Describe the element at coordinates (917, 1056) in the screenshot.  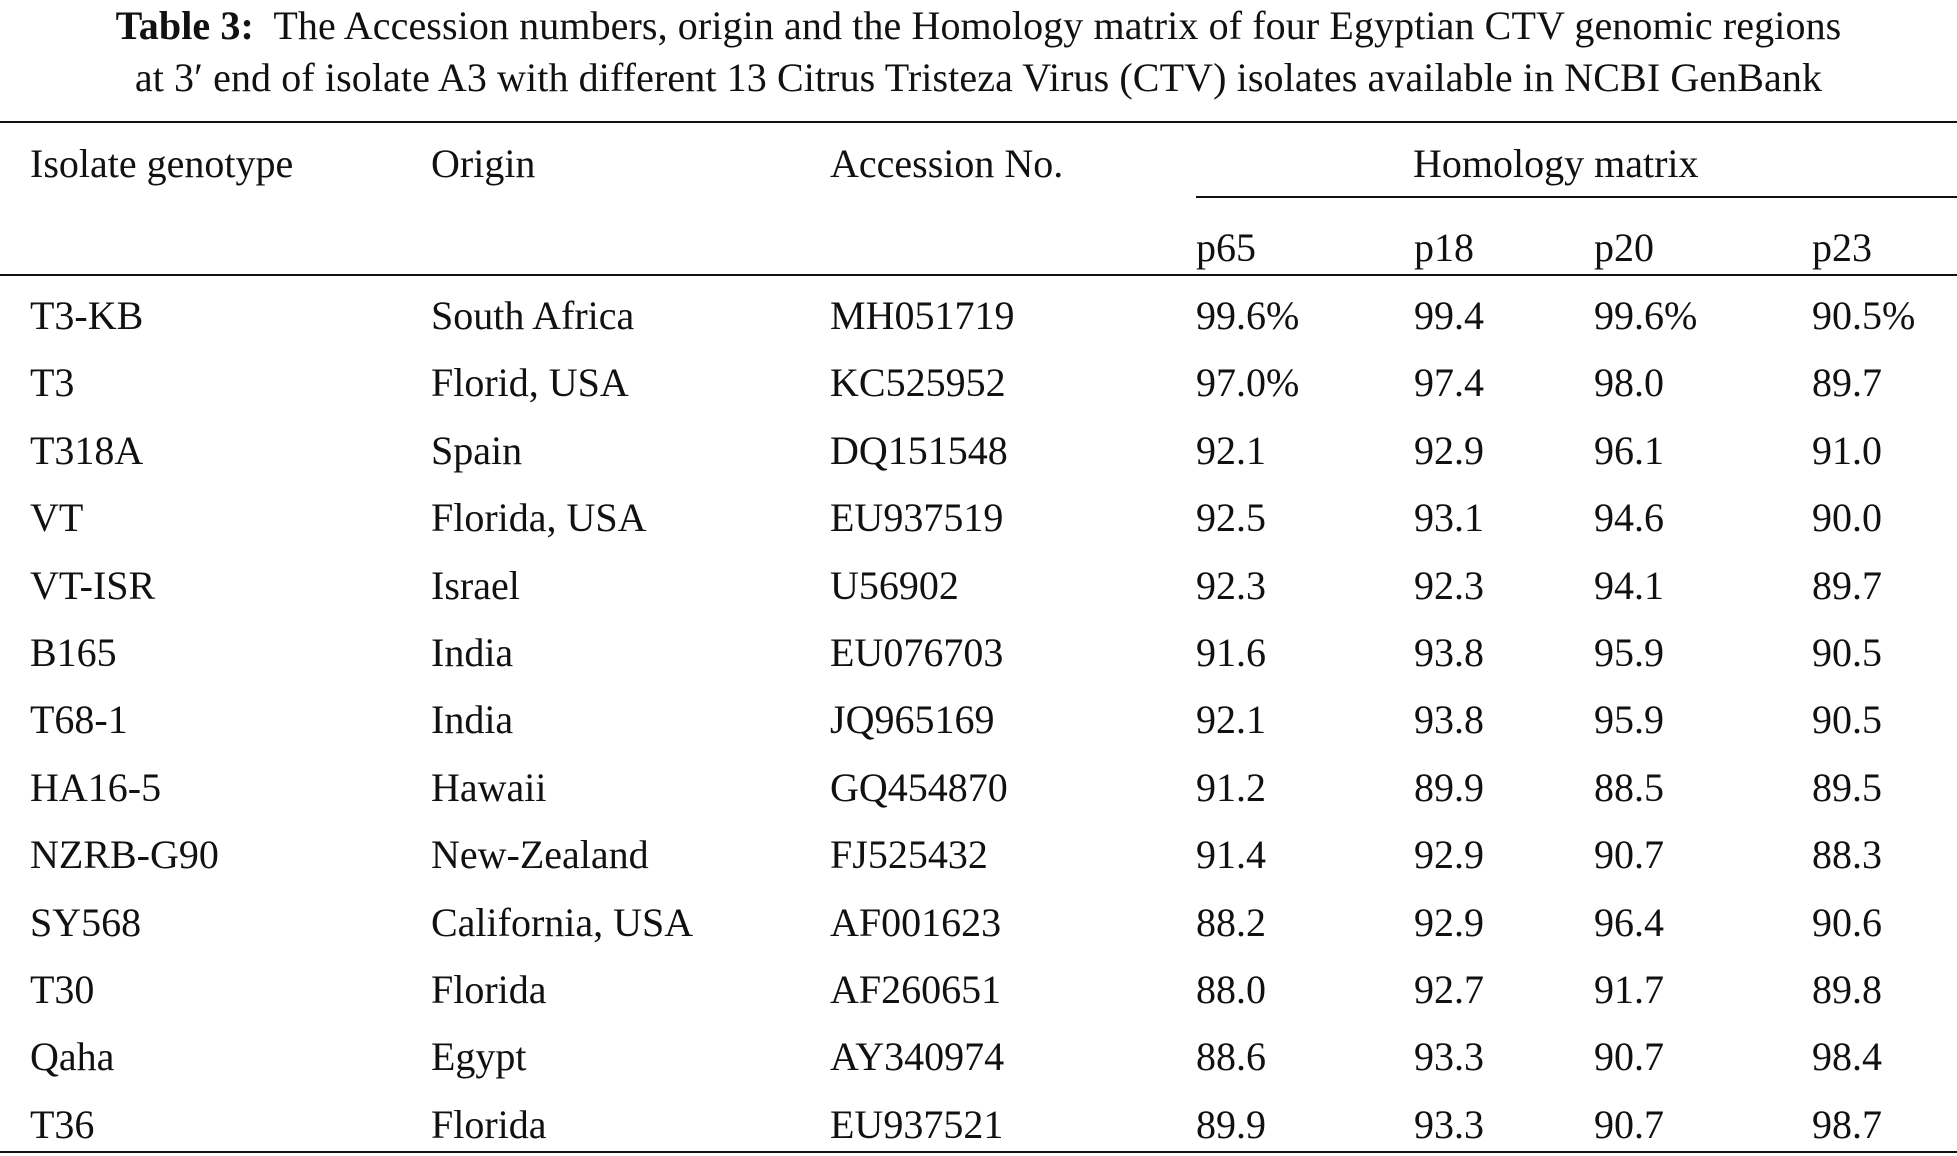
I see `accession-cell: AY340974` at that location.